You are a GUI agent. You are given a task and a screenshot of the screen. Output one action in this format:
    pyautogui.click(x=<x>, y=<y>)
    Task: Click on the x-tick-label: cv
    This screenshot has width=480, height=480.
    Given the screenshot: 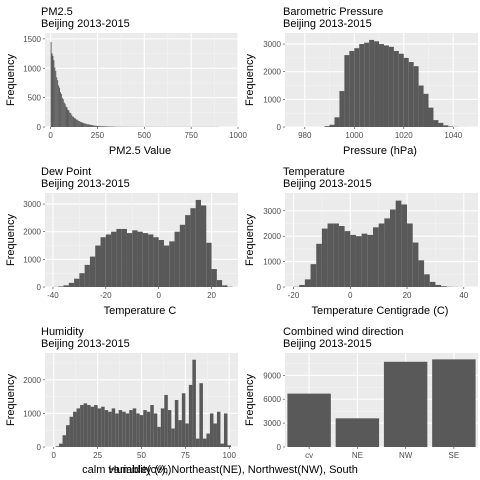 What is the action you would take?
    pyautogui.click(x=309, y=455)
    